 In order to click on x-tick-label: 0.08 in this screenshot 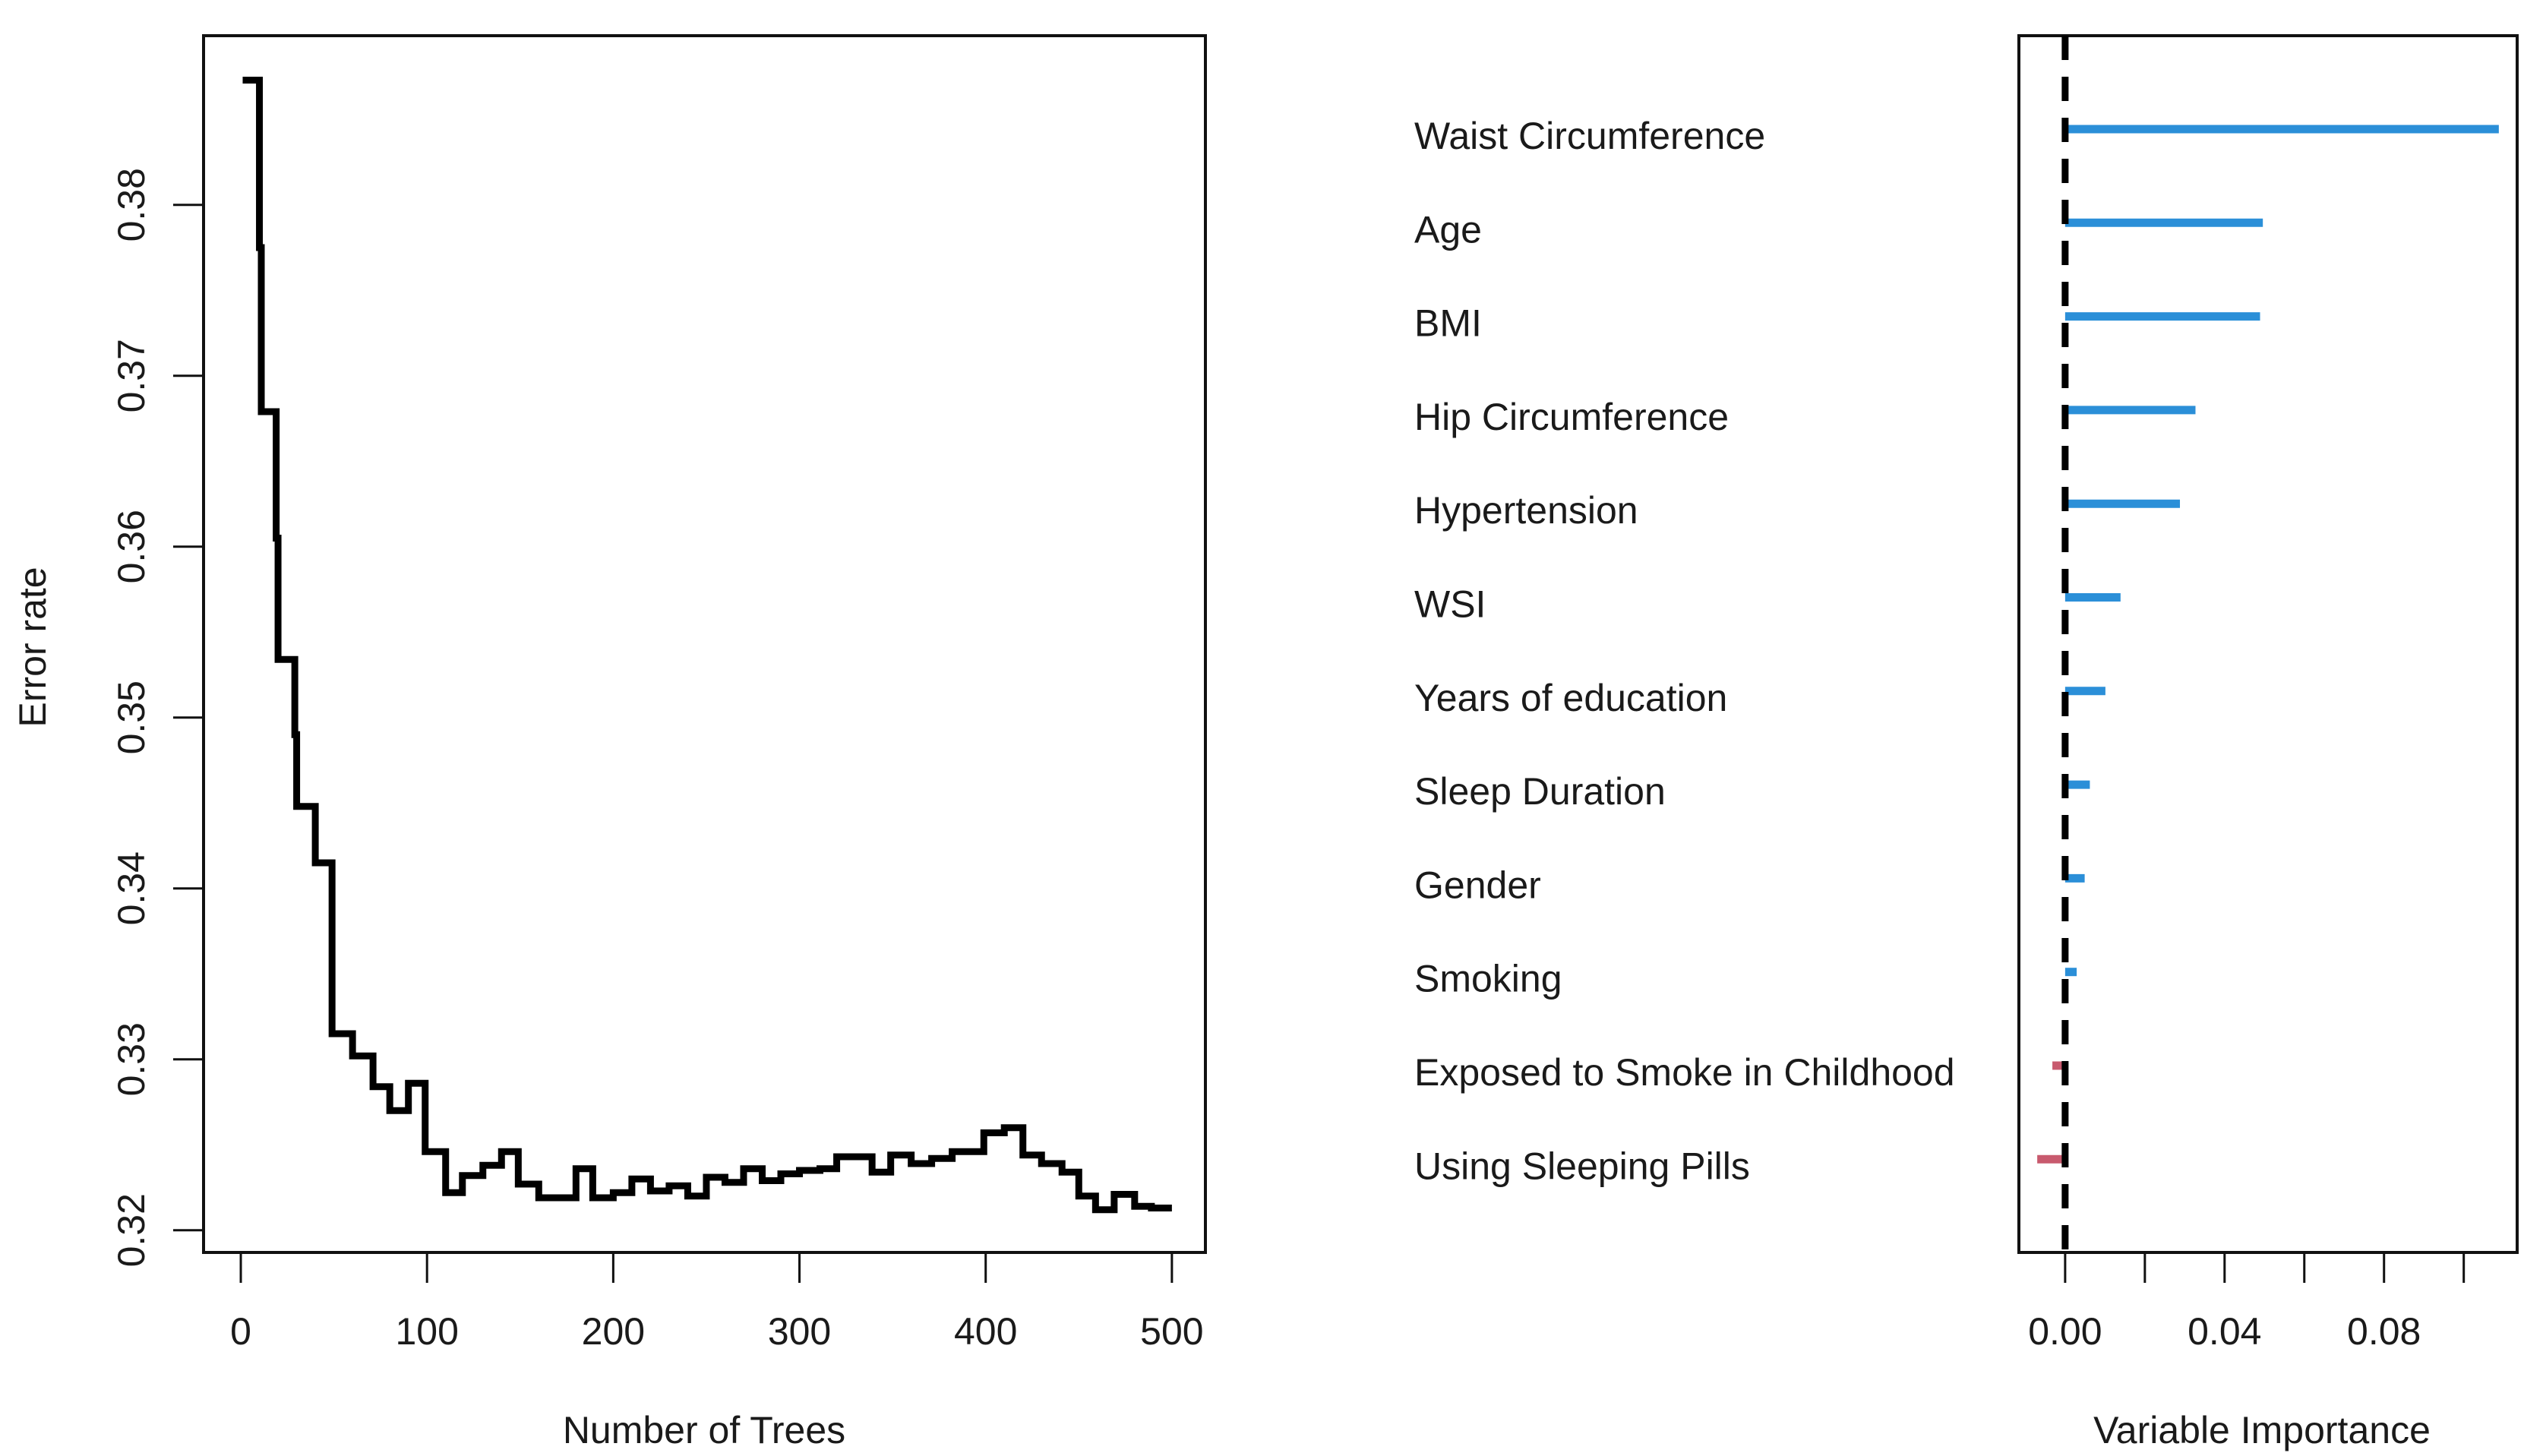, I will do `click(2384, 1331)`.